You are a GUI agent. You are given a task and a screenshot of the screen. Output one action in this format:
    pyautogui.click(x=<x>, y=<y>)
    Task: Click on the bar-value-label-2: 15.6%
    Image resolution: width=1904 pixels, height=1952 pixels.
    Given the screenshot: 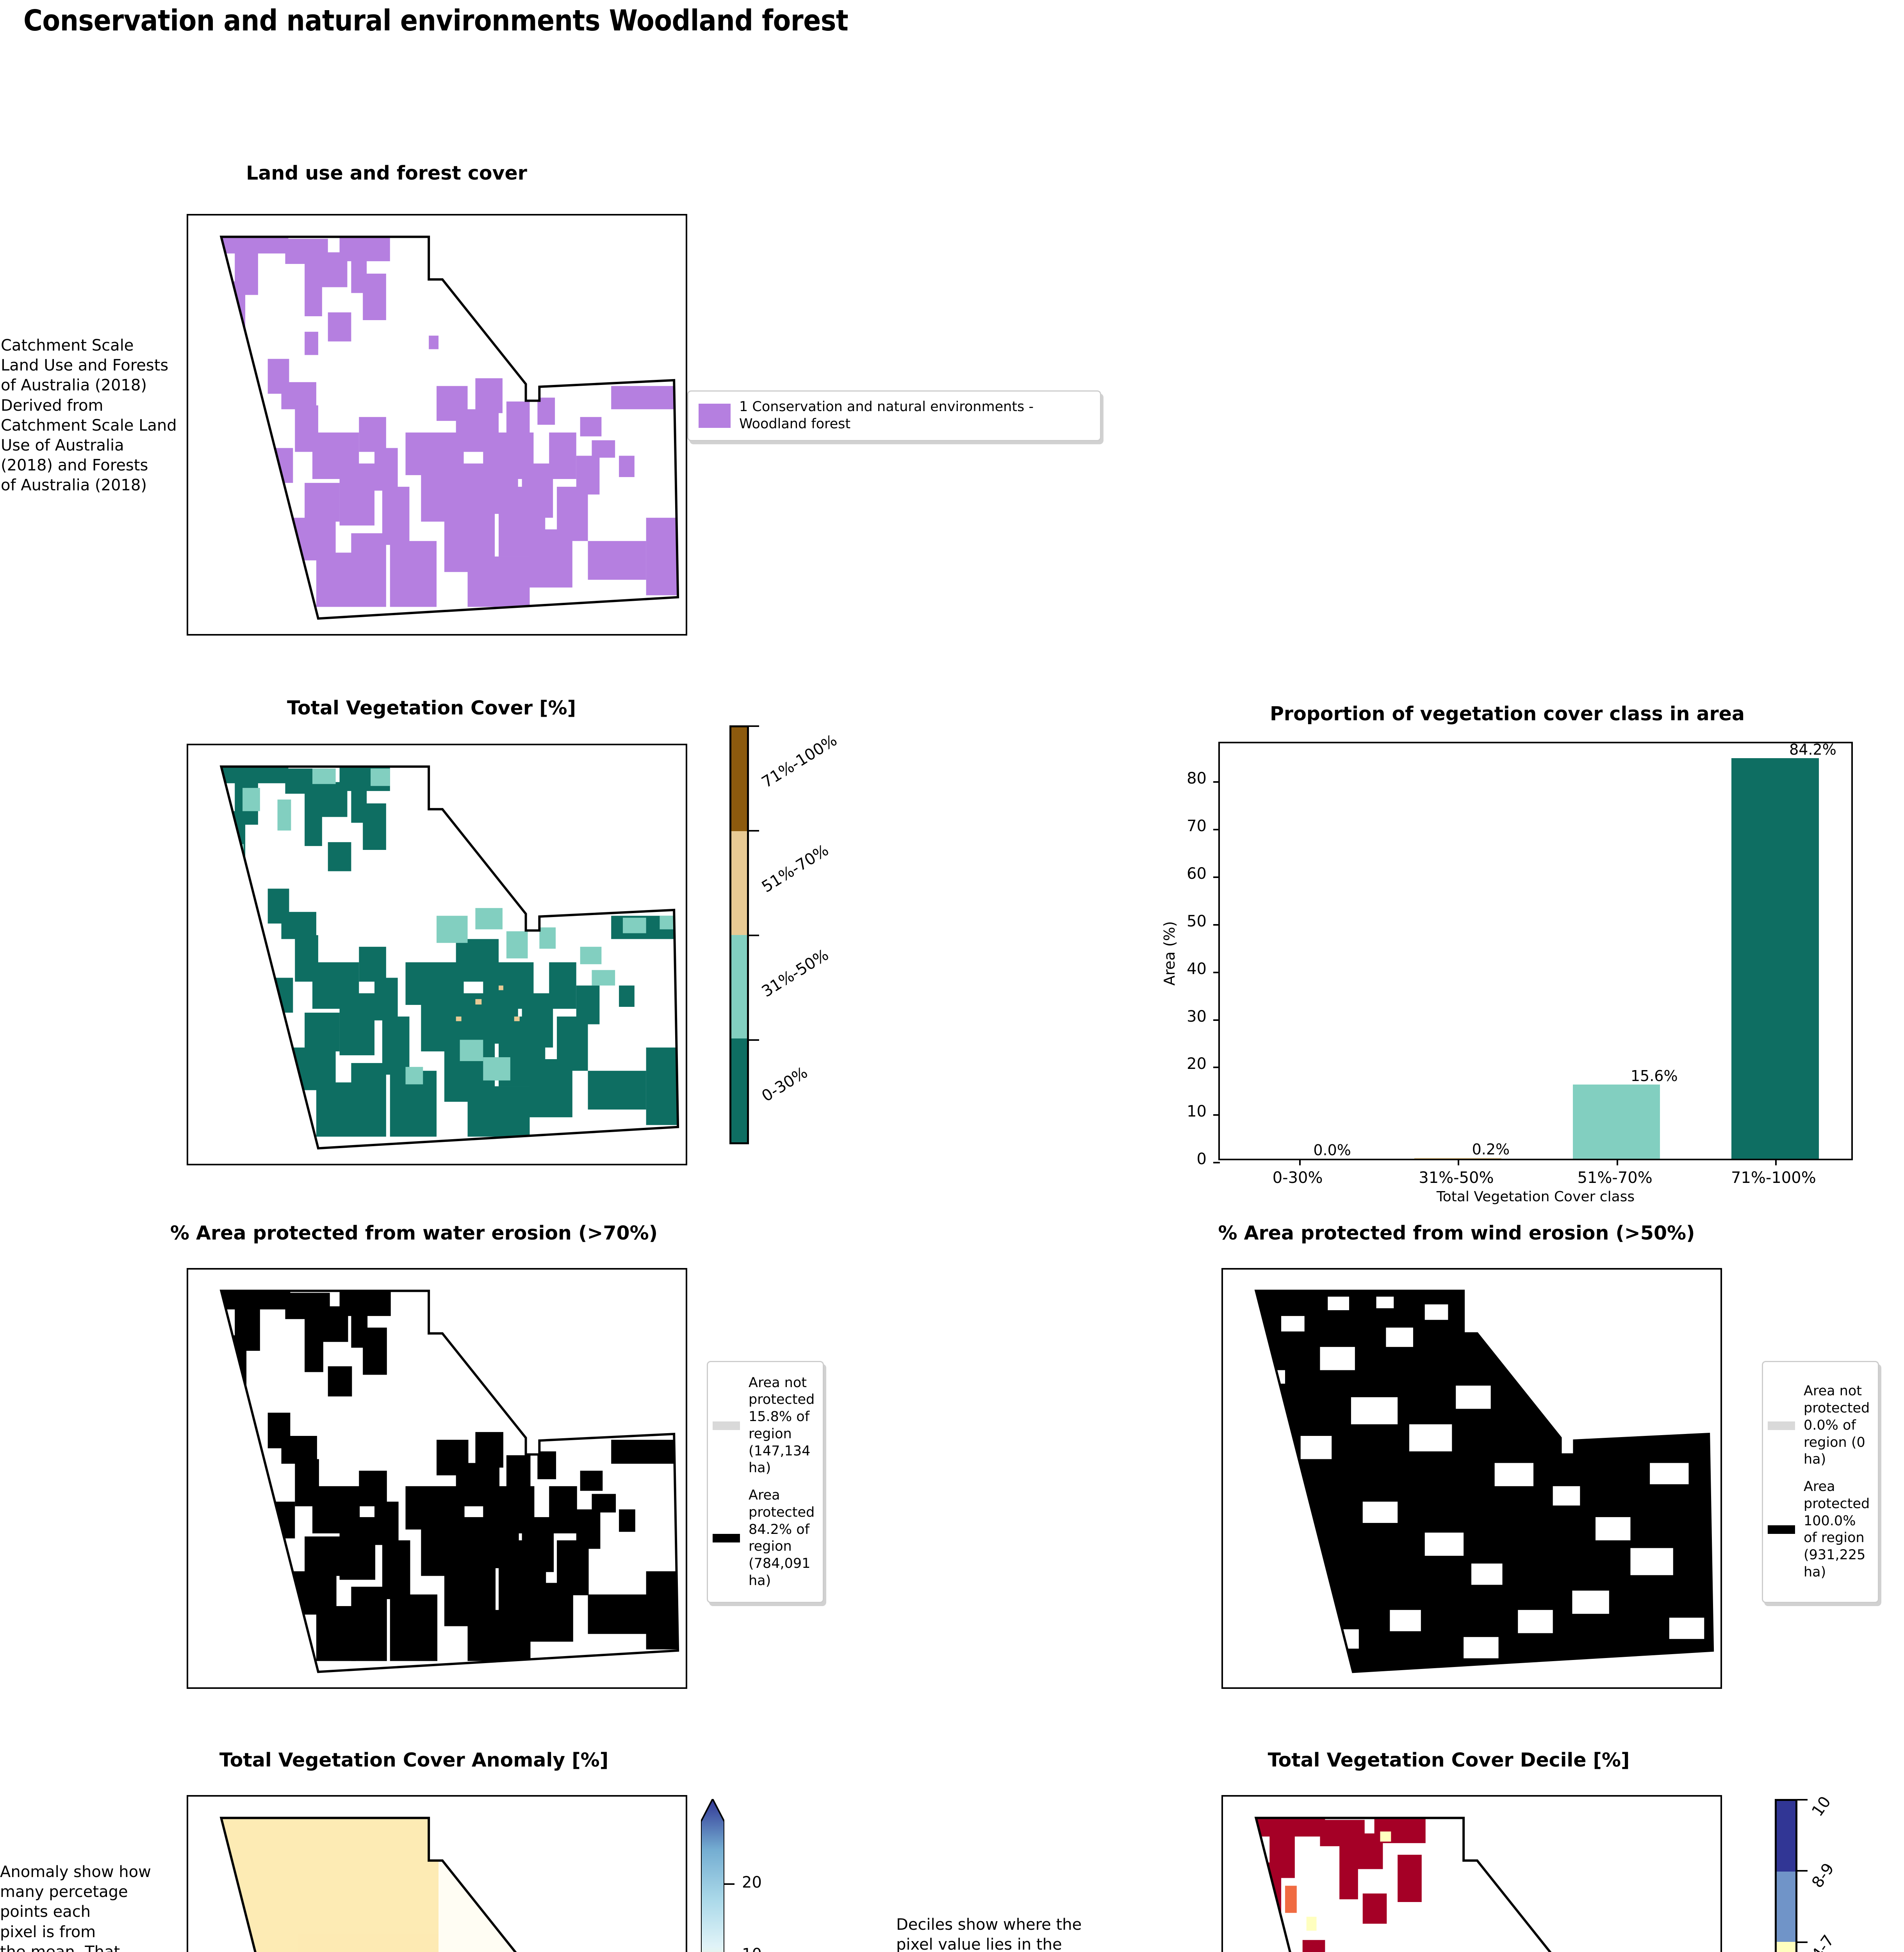 What is the action you would take?
    pyautogui.click(x=1654, y=1076)
    